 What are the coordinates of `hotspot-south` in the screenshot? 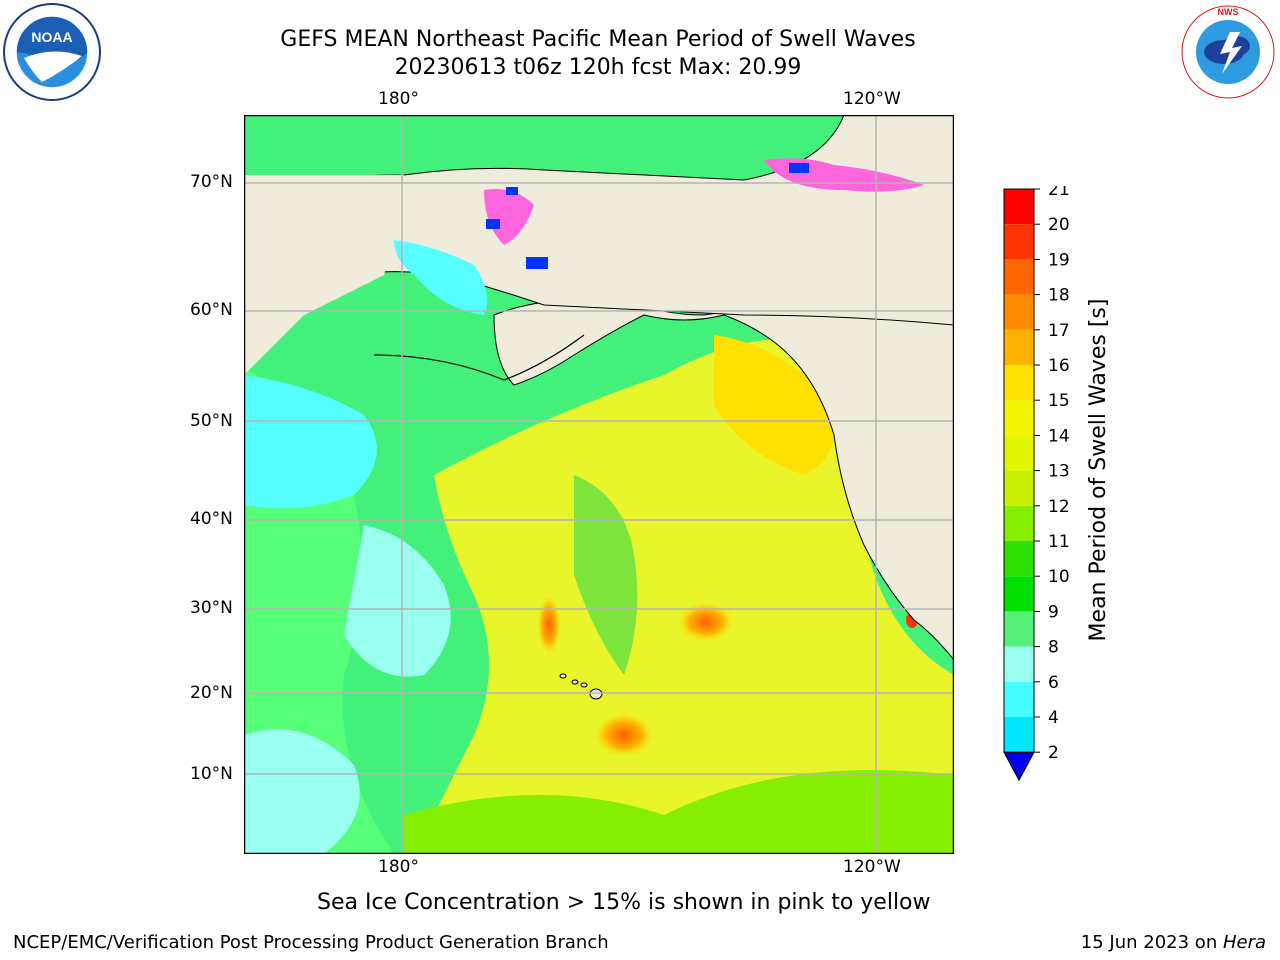 It's located at (624, 735).